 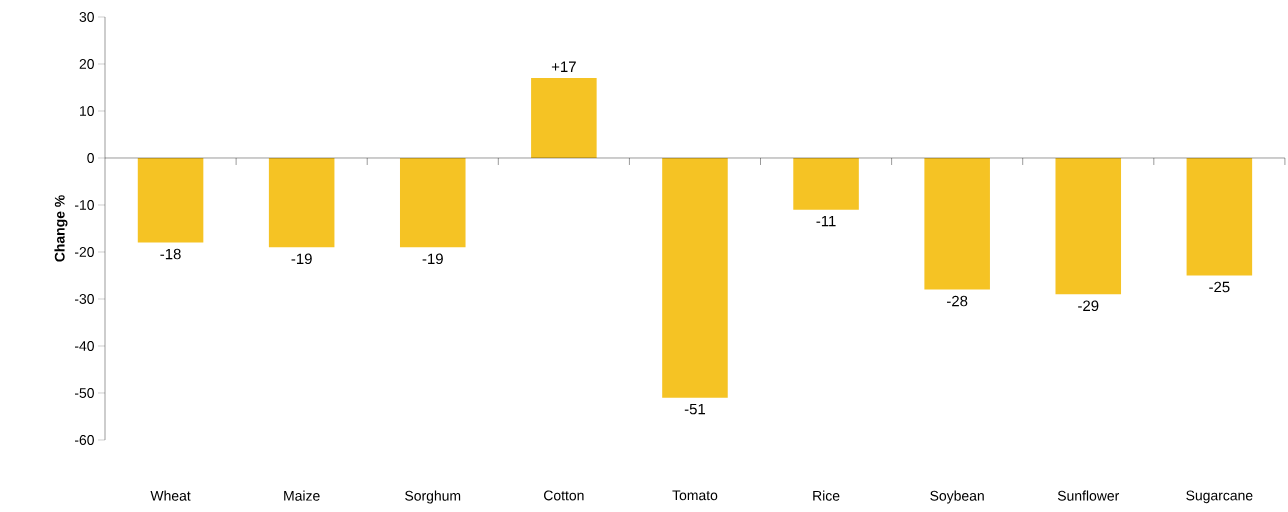 What do you see at coordinates (1219, 287) in the screenshot?
I see `data-label: -25` at bounding box center [1219, 287].